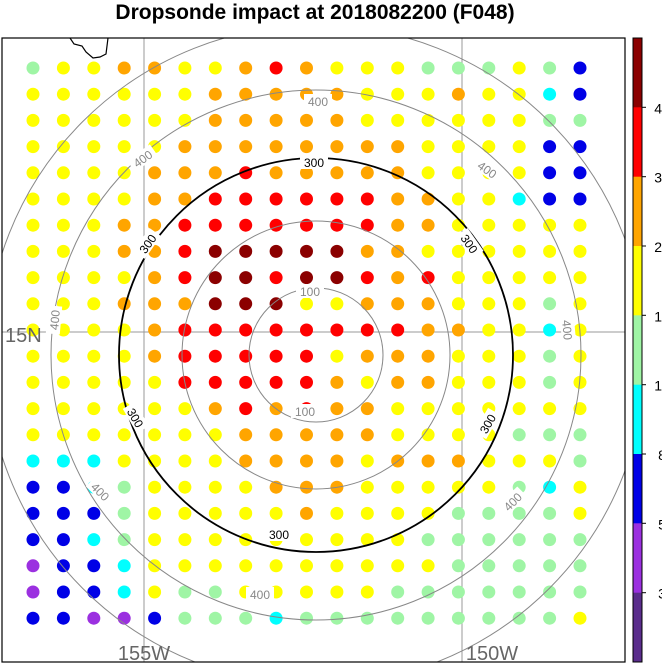  Describe the element at coordinates (492, 653) in the screenshot. I see `lon-label-150w: 150W` at that location.